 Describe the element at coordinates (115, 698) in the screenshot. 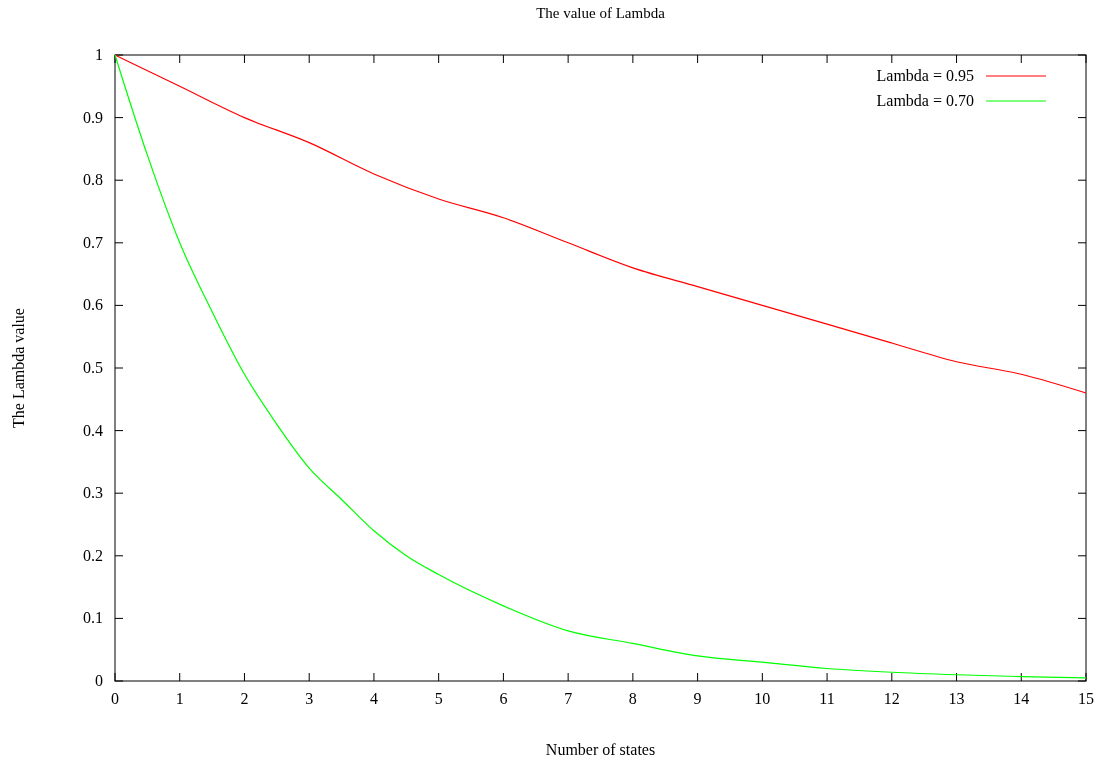

I see `x-tick-label: 0` at that location.